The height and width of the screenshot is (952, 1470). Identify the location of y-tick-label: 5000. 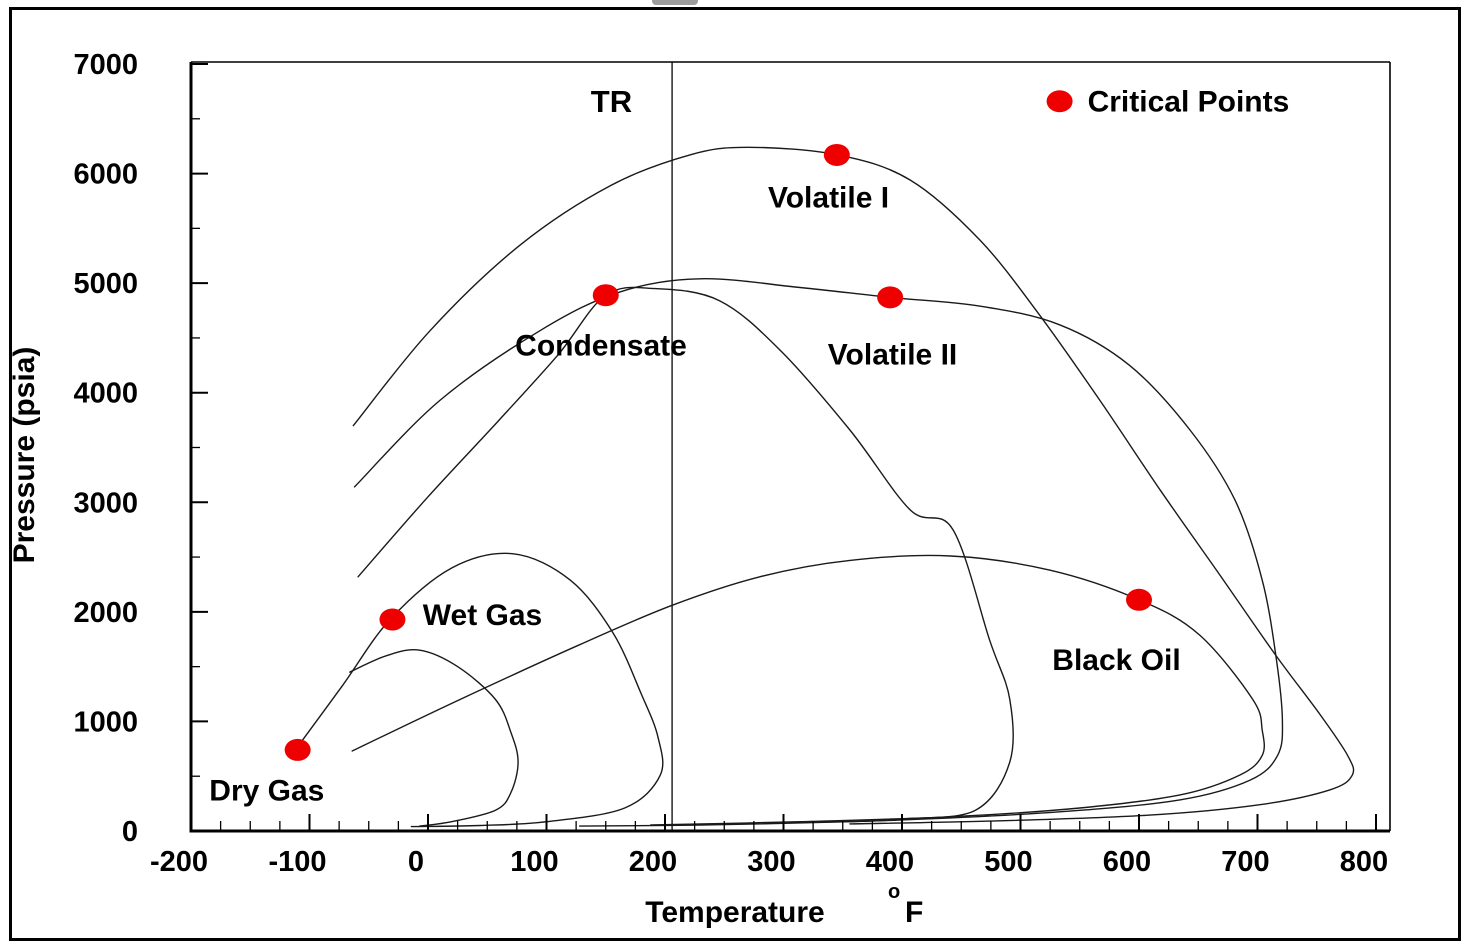
(105, 284).